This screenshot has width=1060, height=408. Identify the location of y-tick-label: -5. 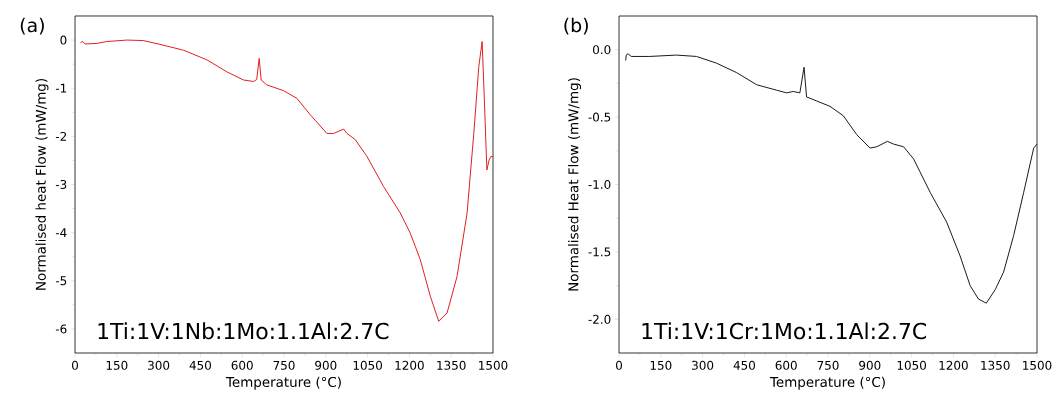
(61, 281).